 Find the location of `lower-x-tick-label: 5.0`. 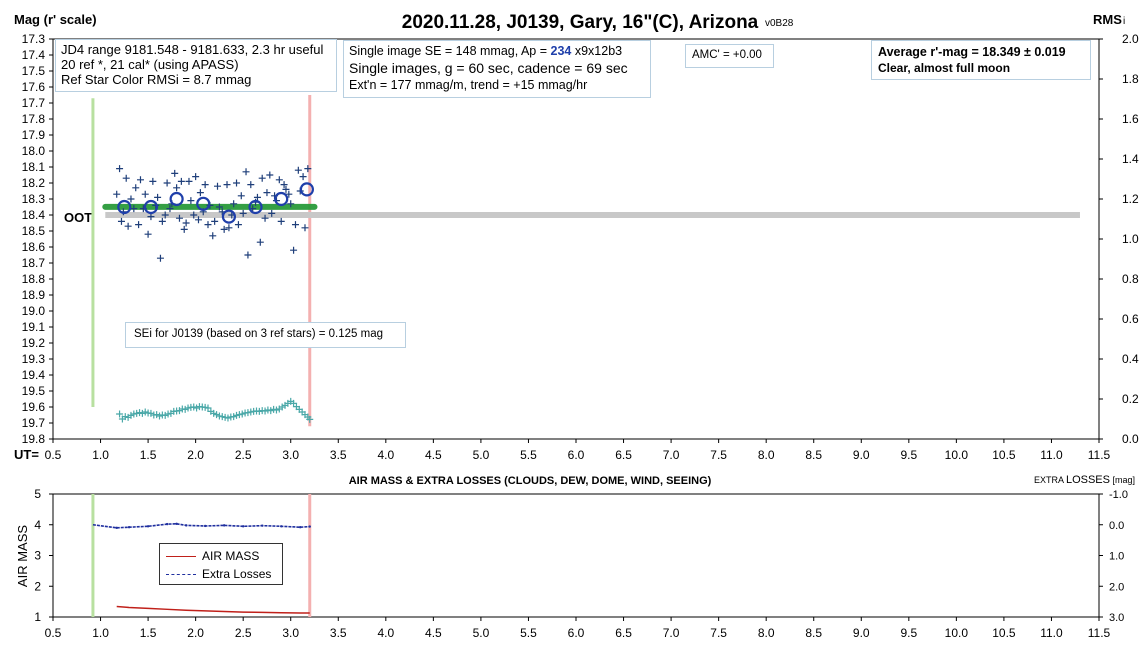

lower-x-tick-label: 5.0 is located at coordinates (481, 633).